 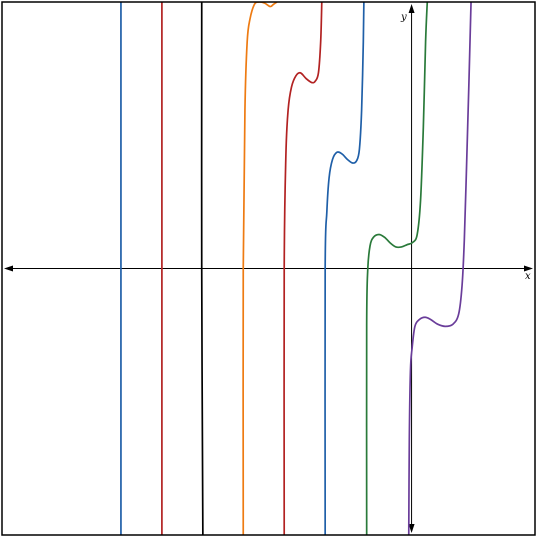 What do you see at coordinates (411, 528) in the screenshot?
I see `y-axis-arrow-down` at bounding box center [411, 528].